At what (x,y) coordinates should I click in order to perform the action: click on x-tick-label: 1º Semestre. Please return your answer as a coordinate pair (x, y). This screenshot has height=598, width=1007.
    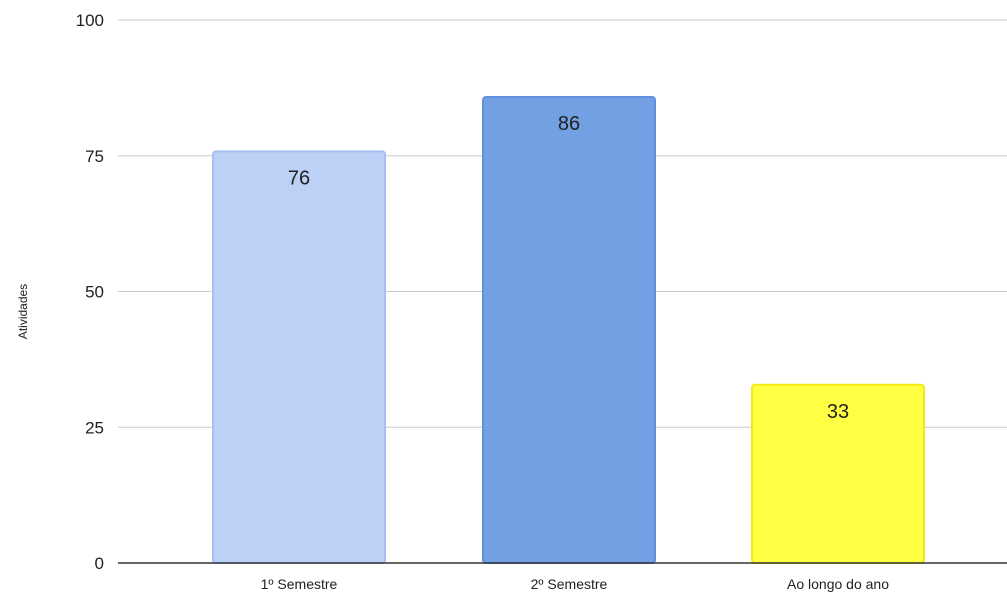
    Looking at the image, I should click on (299, 584).